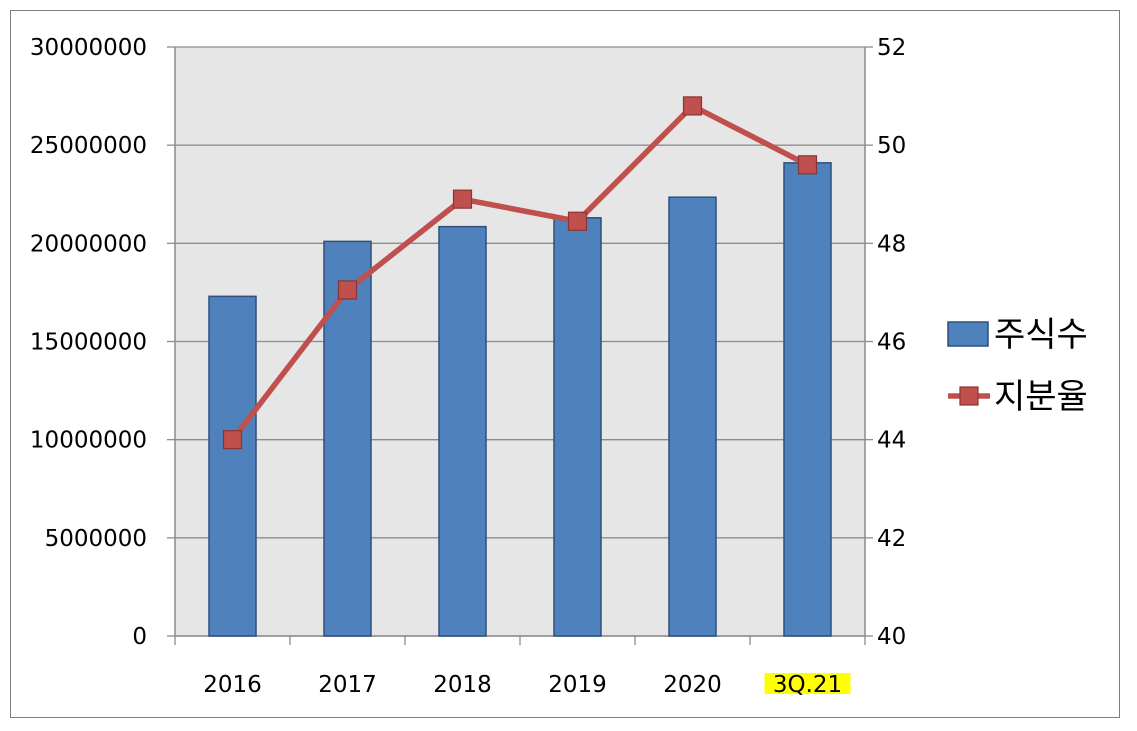 This screenshot has height=731, width=1137. I want to click on bar-2020, so click(692, 416).